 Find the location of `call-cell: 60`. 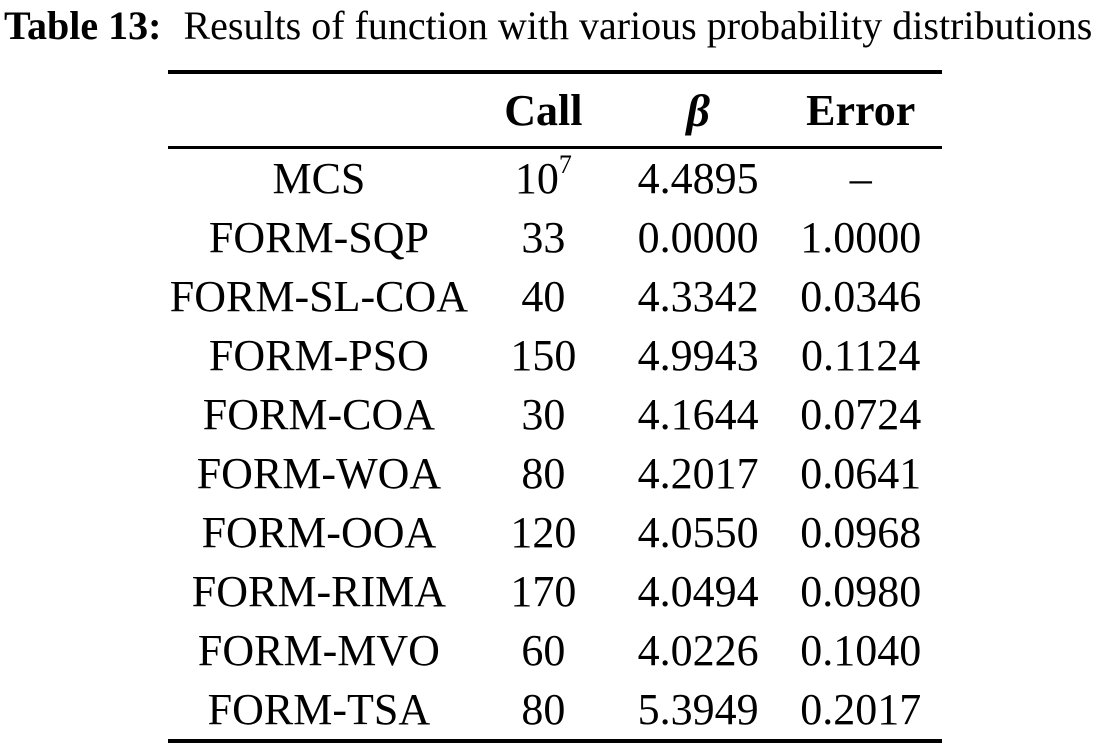

call-cell: 60 is located at coordinates (543, 650).